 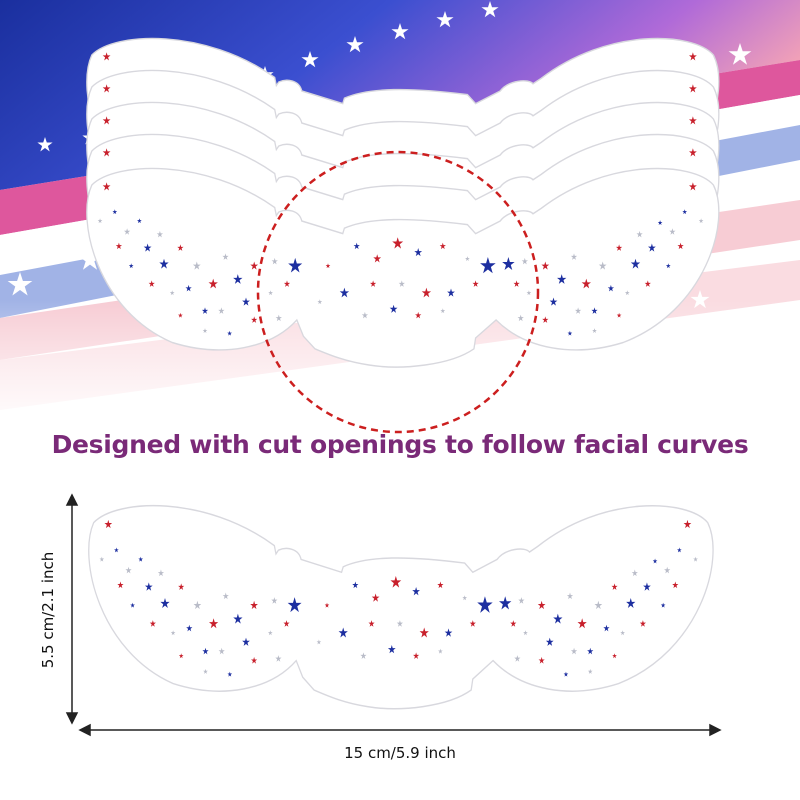 I want to click on height-dimension-label: 5.5 cm/2.1 inch, so click(x=48, y=610).